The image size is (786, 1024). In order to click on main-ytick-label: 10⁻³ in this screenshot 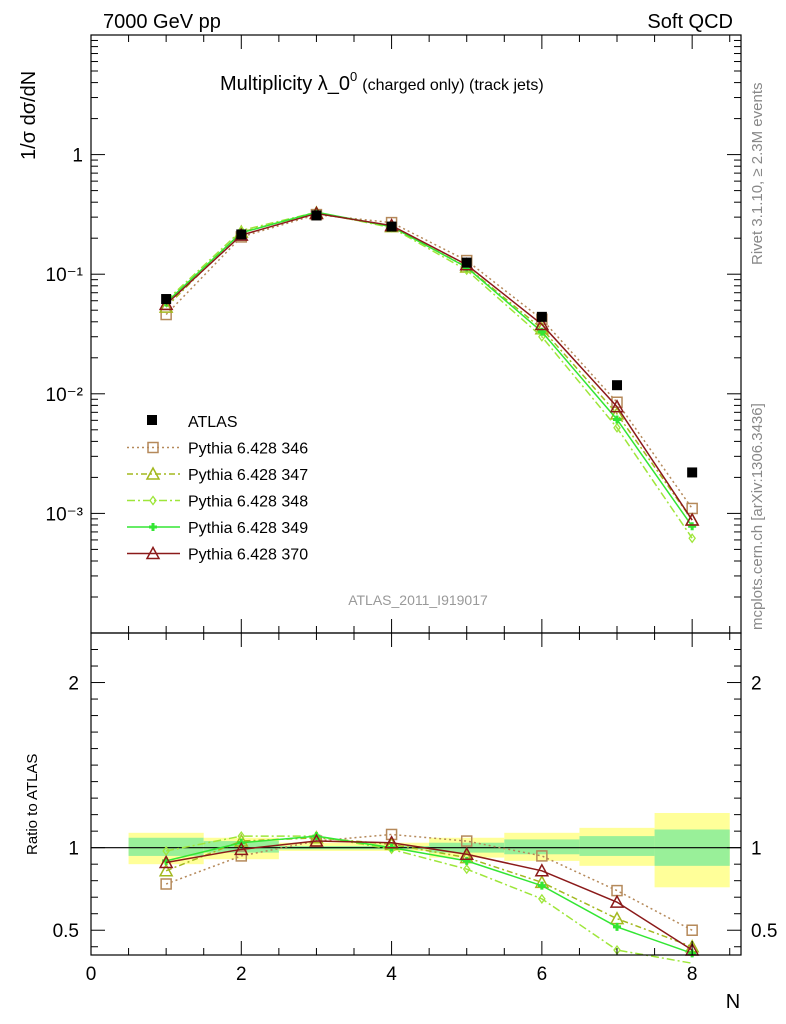, I will do `click(65, 514)`.